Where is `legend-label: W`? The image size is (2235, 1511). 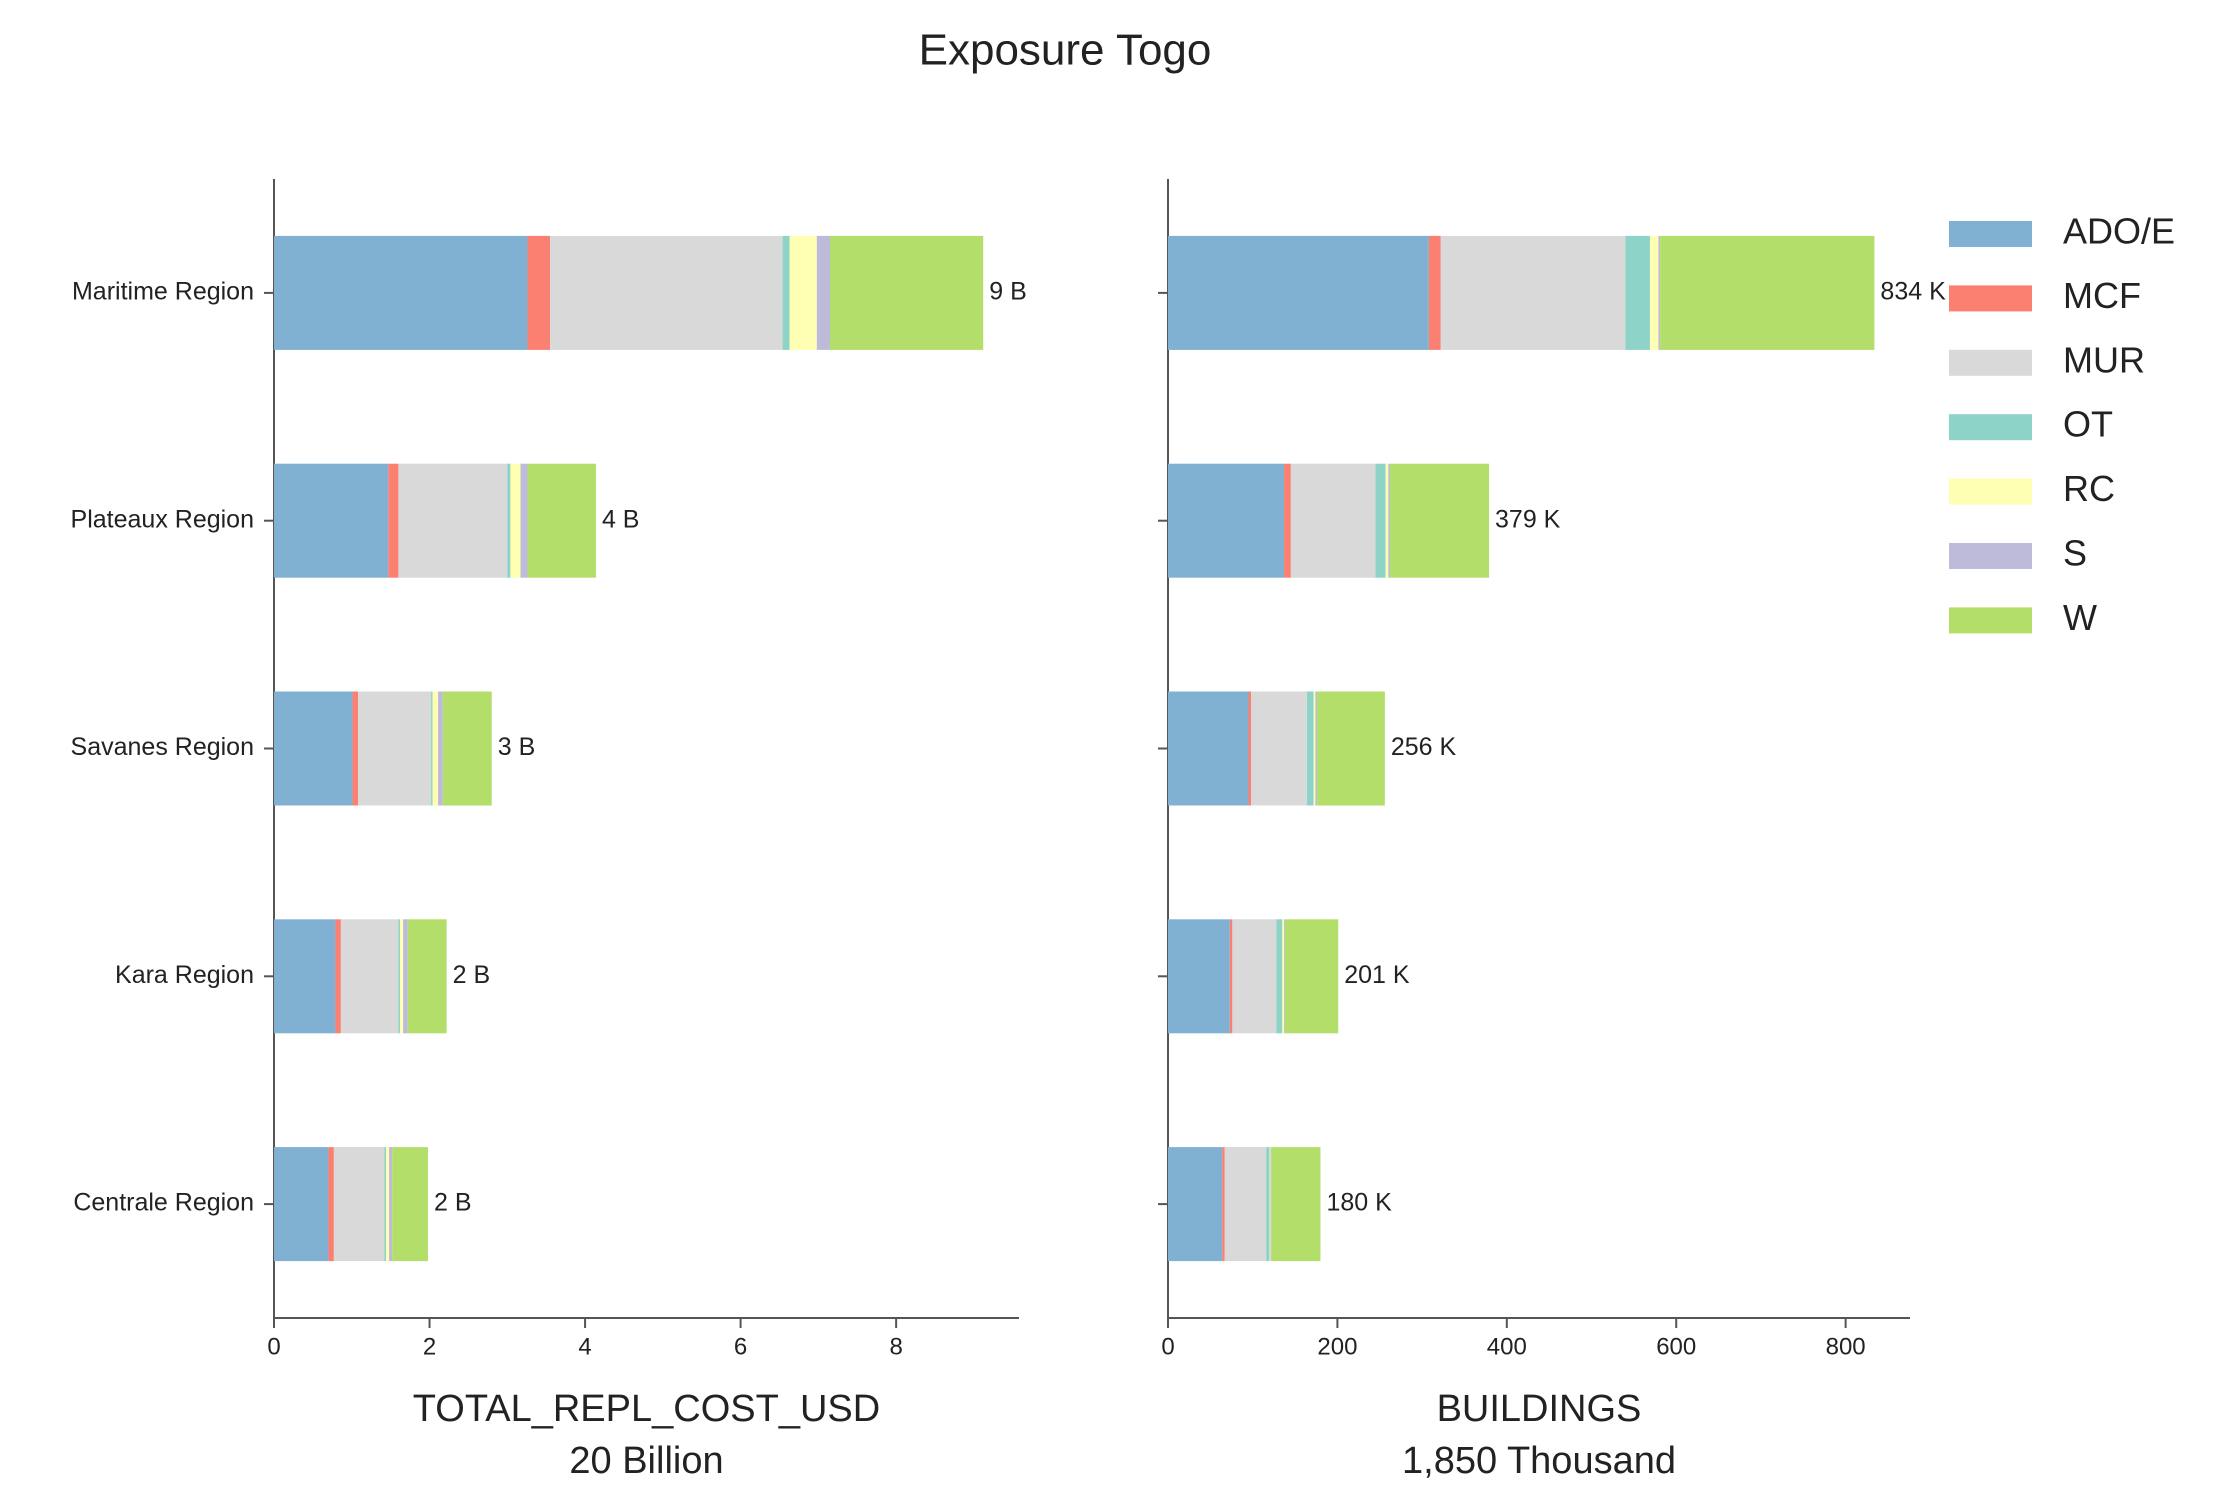 legend-label: W is located at coordinates (2080, 617).